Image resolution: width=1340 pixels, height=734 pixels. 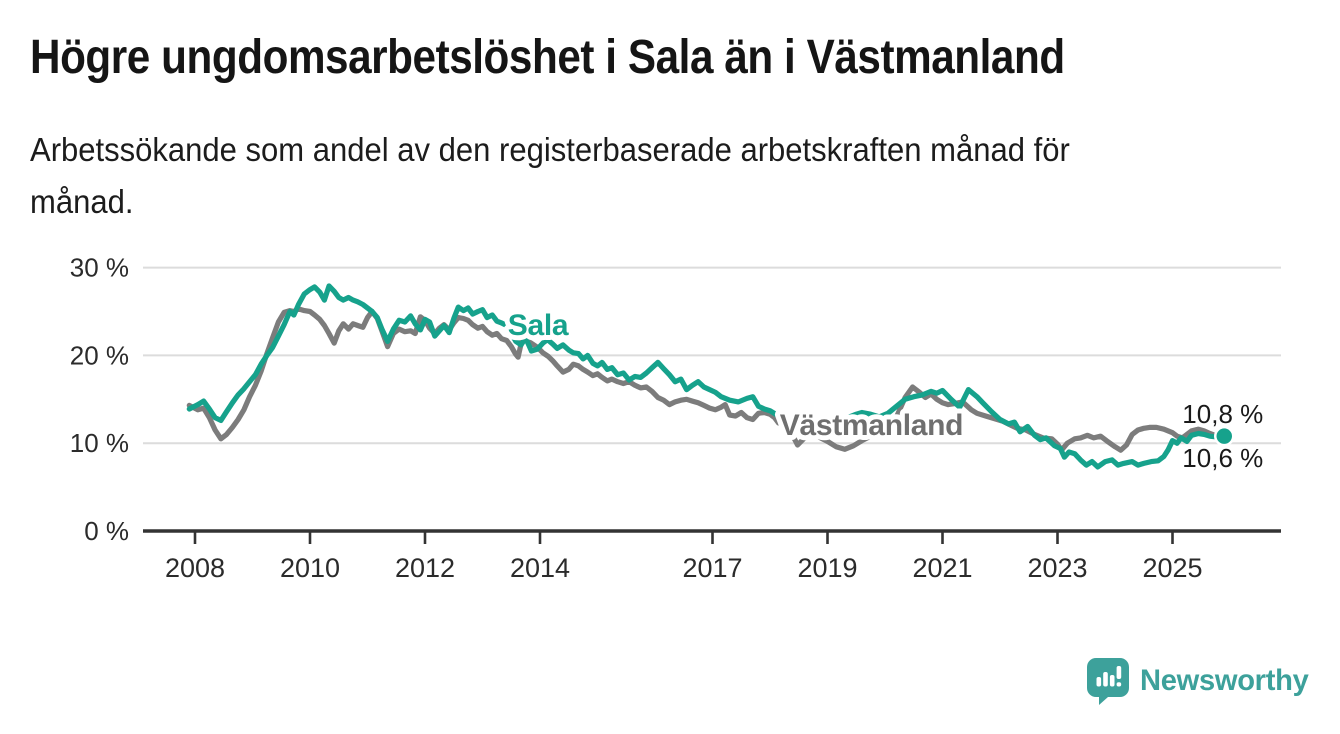 What do you see at coordinates (942, 568) in the screenshot?
I see `x-tick-label-2021: 2021` at bounding box center [942, 568].